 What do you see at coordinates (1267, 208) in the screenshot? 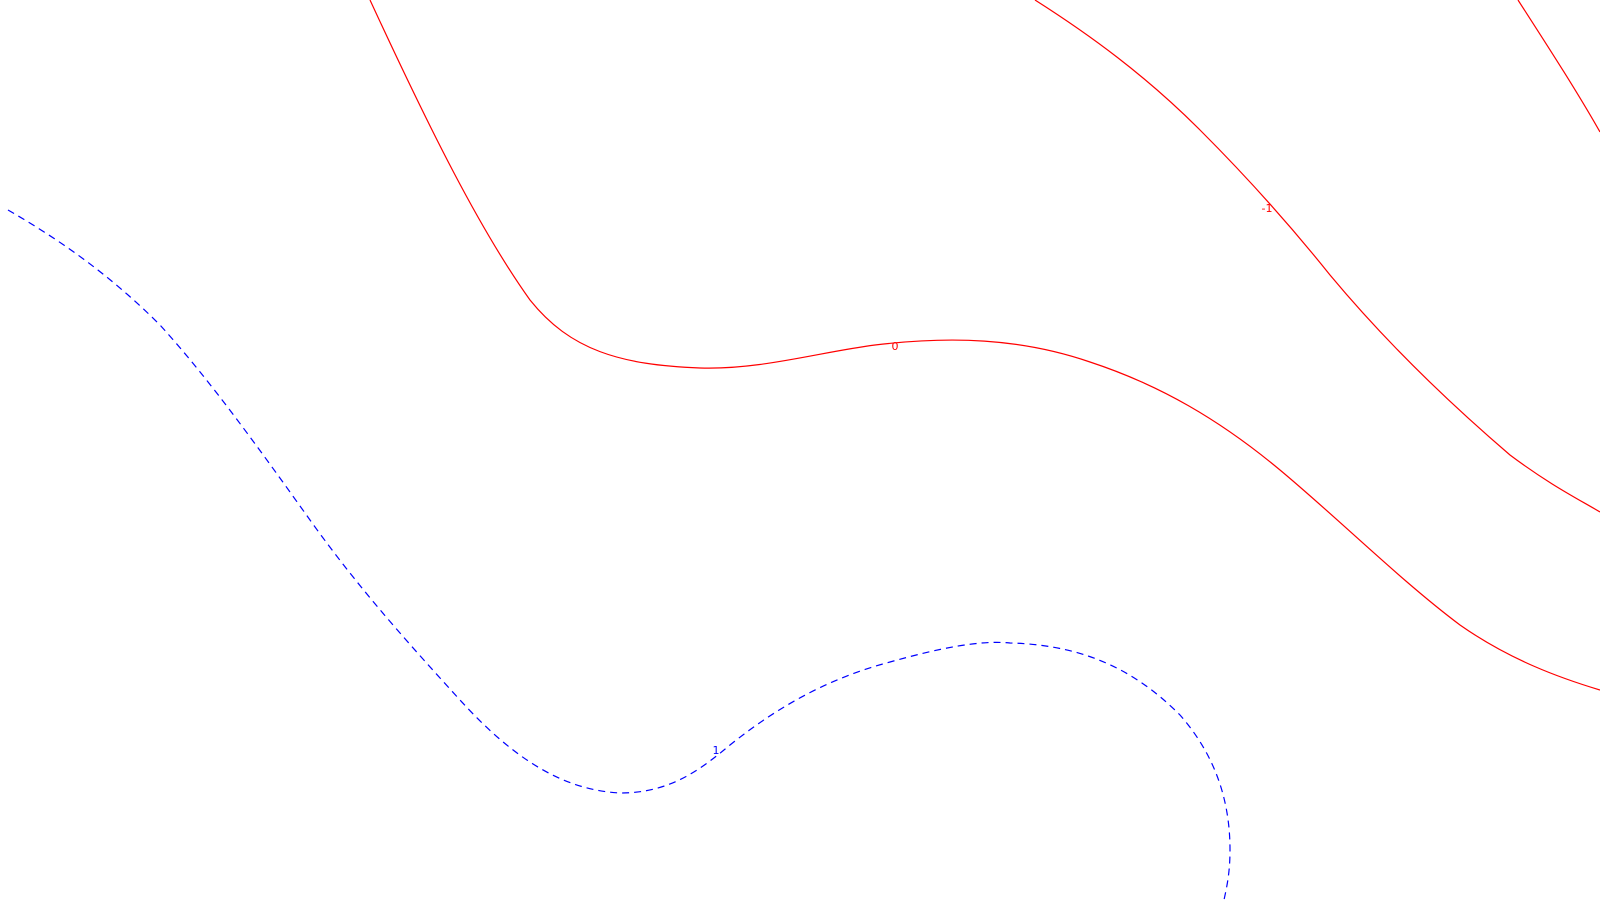
I see `contour-label-minus-one: -1` at bounding box center [1267, 208].